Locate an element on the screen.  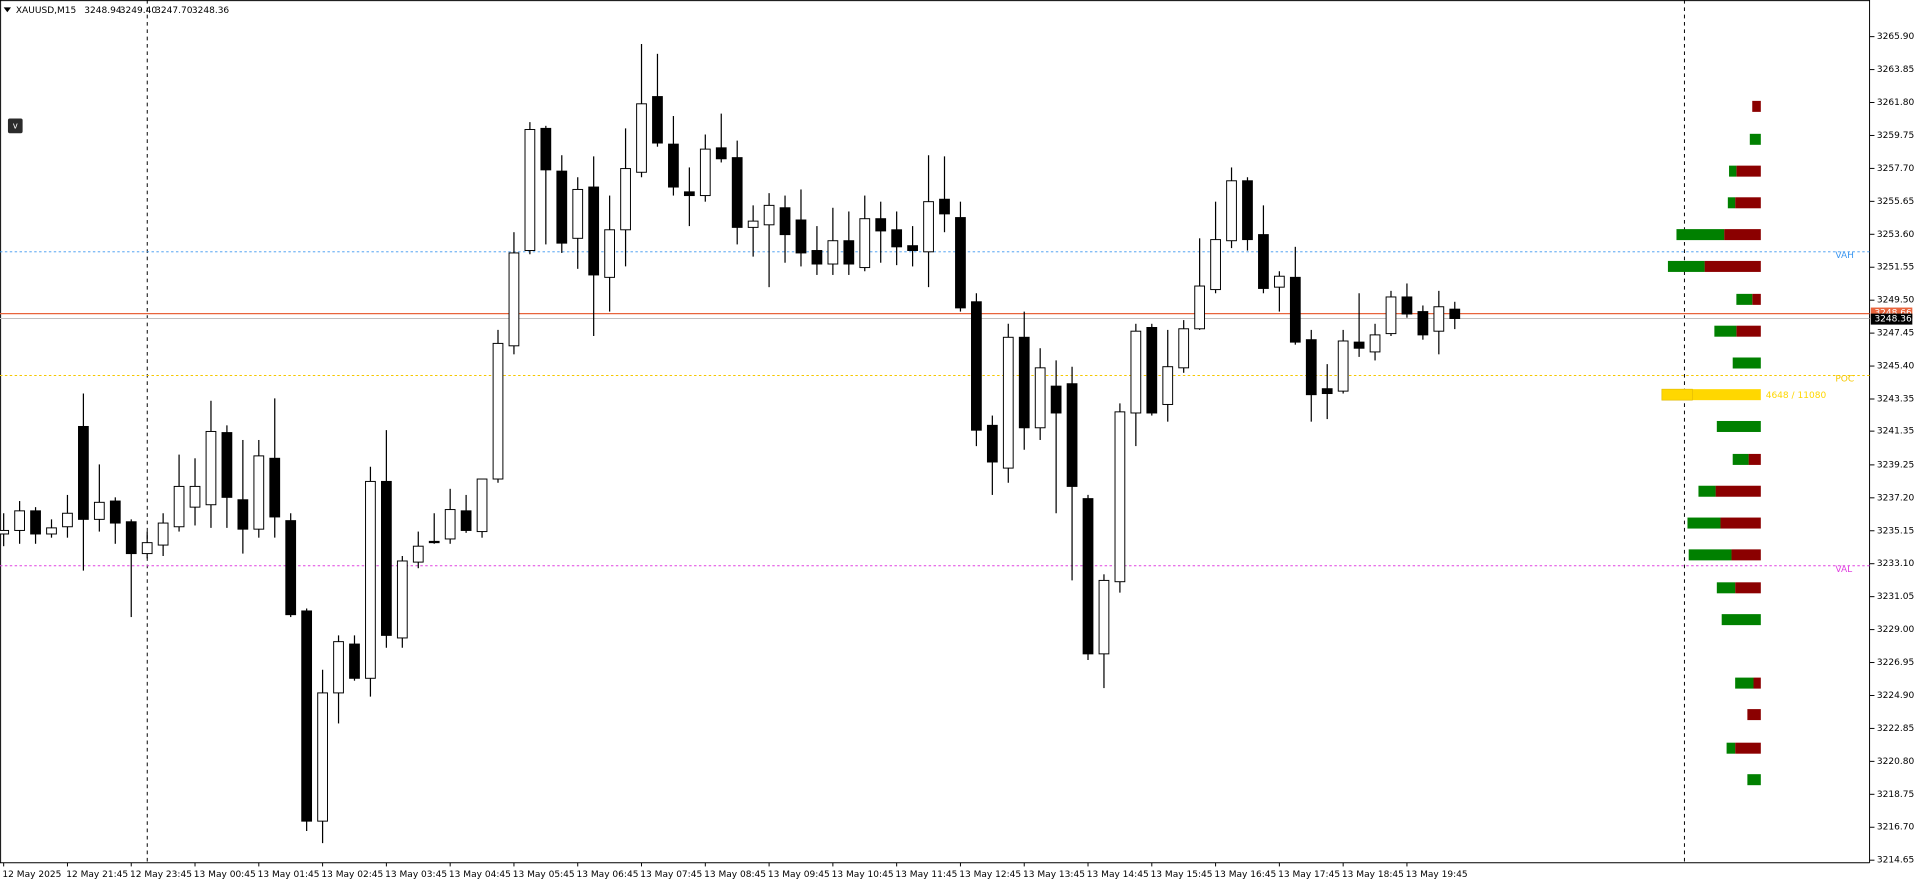
x-tick-label: 13 May 06:45 is located at coordinates (608, 875).